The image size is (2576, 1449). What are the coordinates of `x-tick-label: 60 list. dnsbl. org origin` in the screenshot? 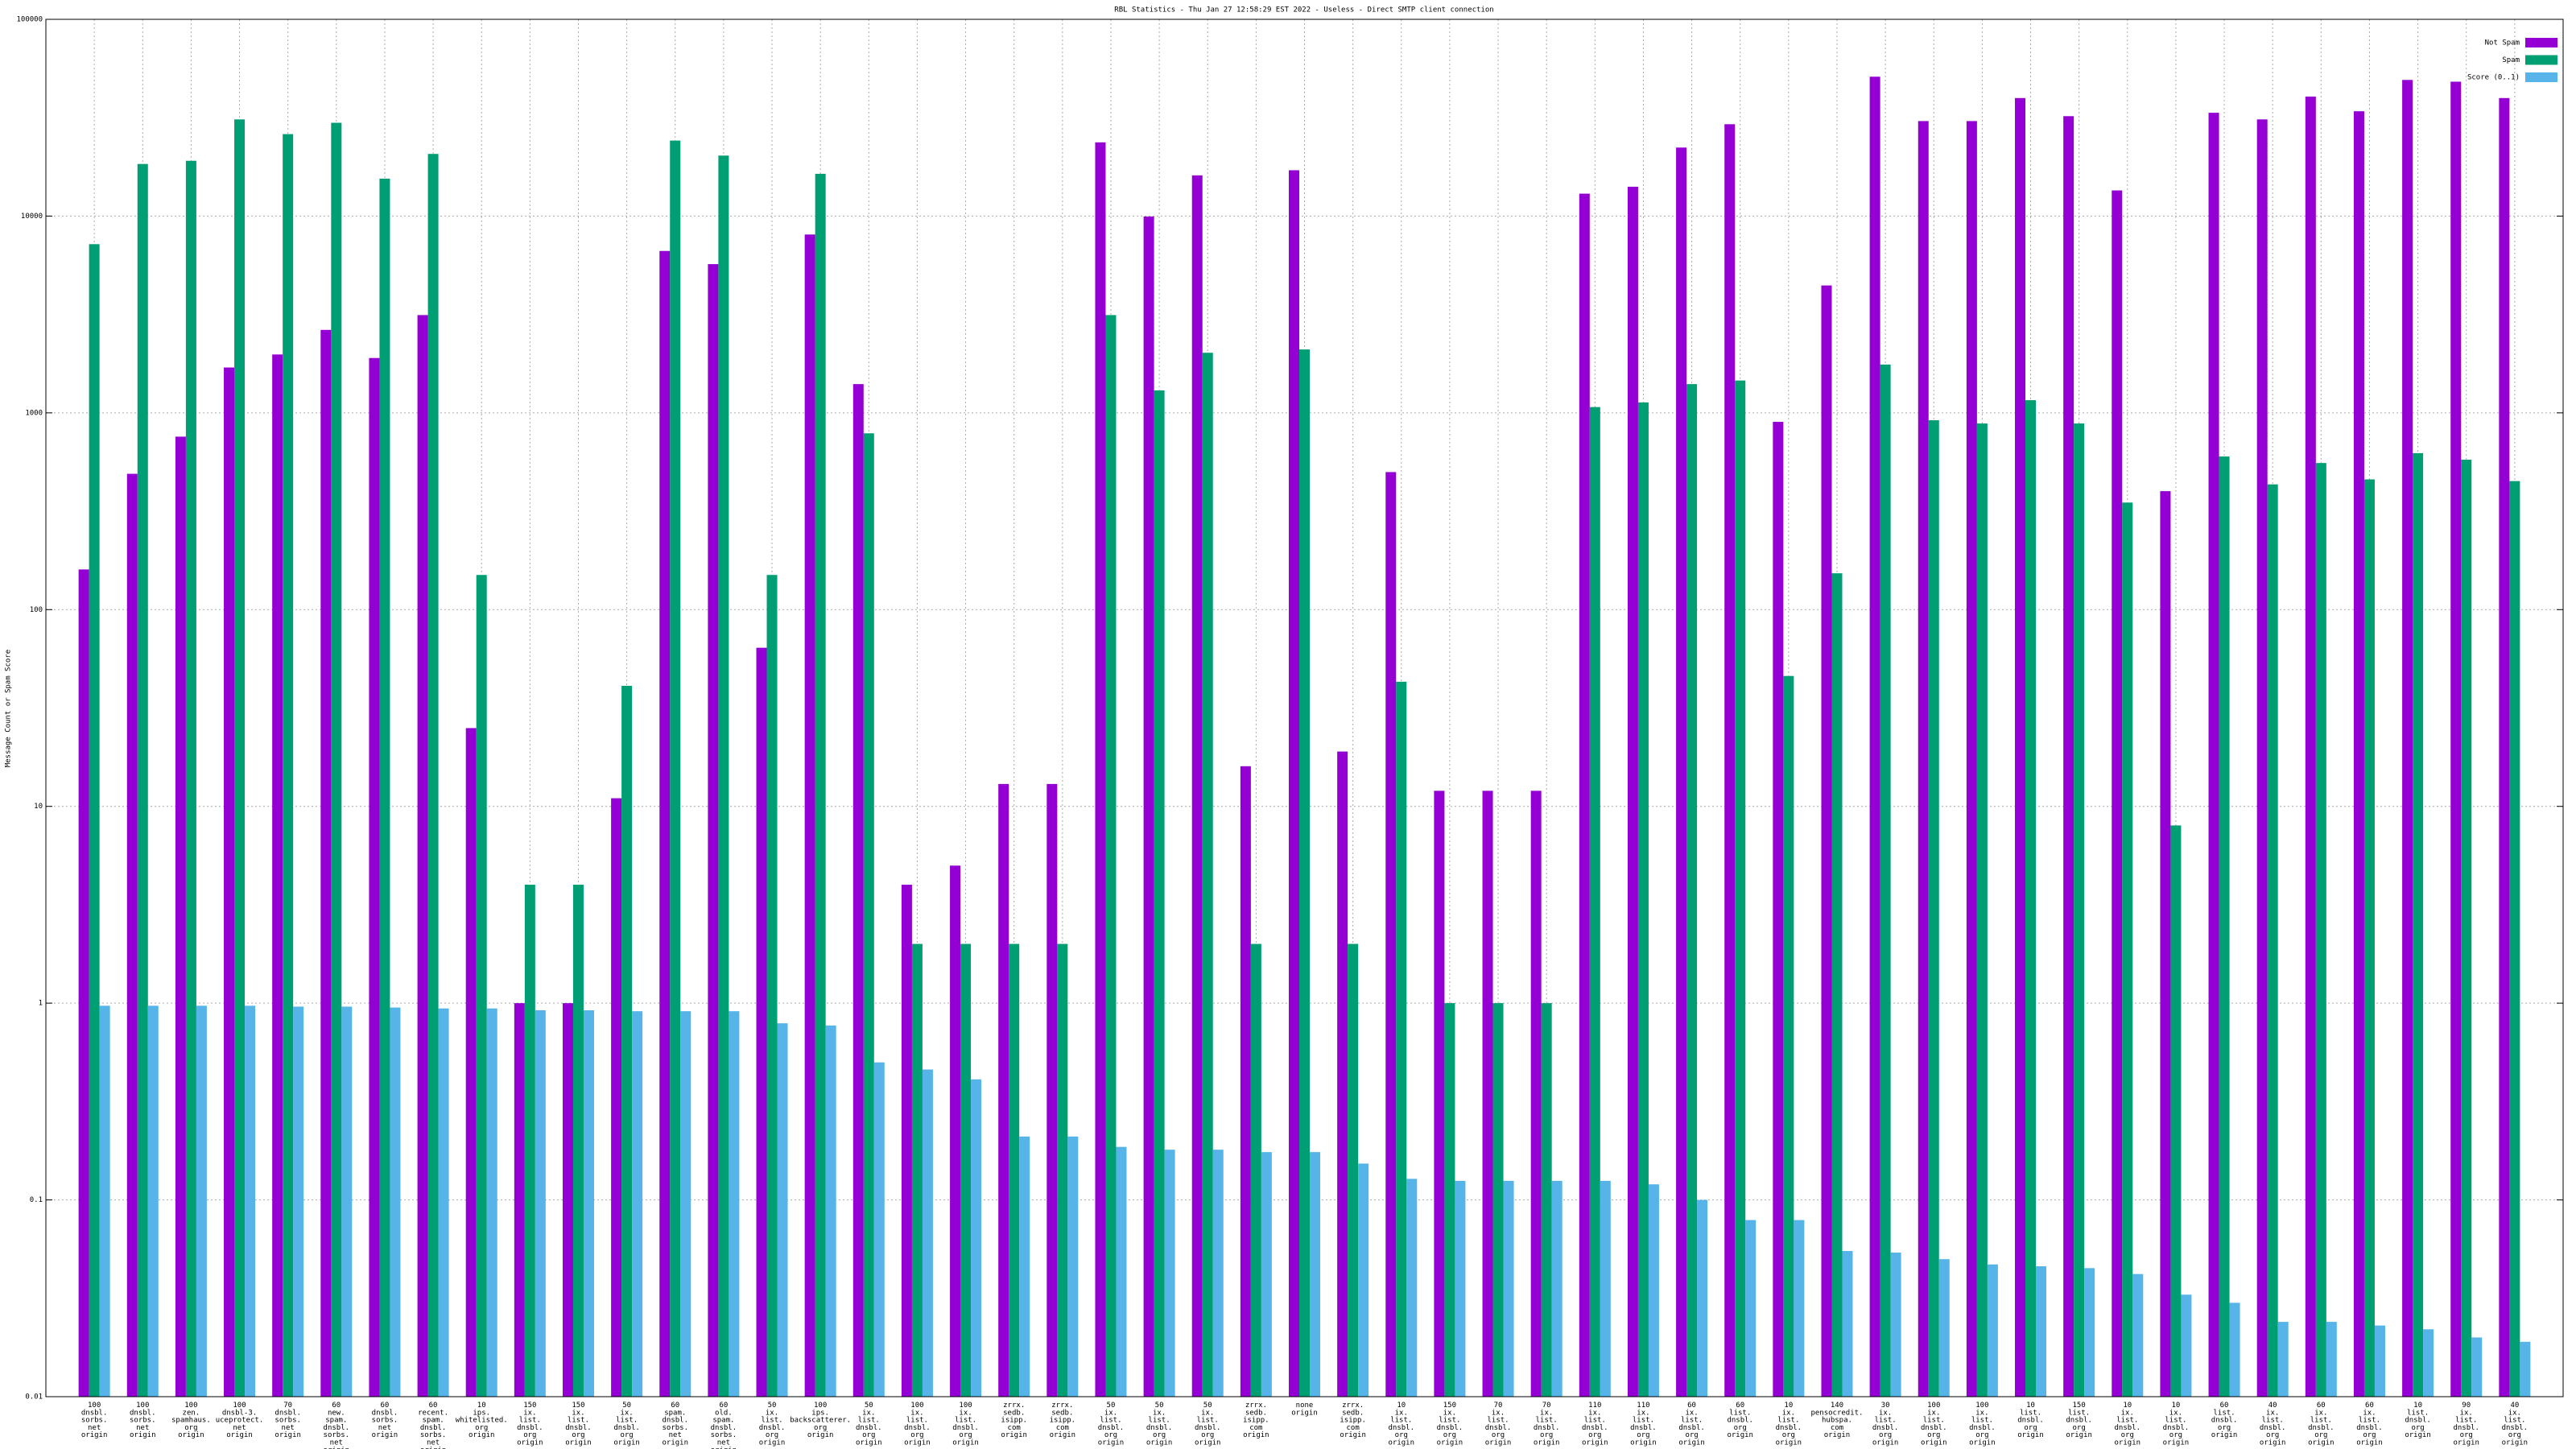 It's located at (2224, 1420).